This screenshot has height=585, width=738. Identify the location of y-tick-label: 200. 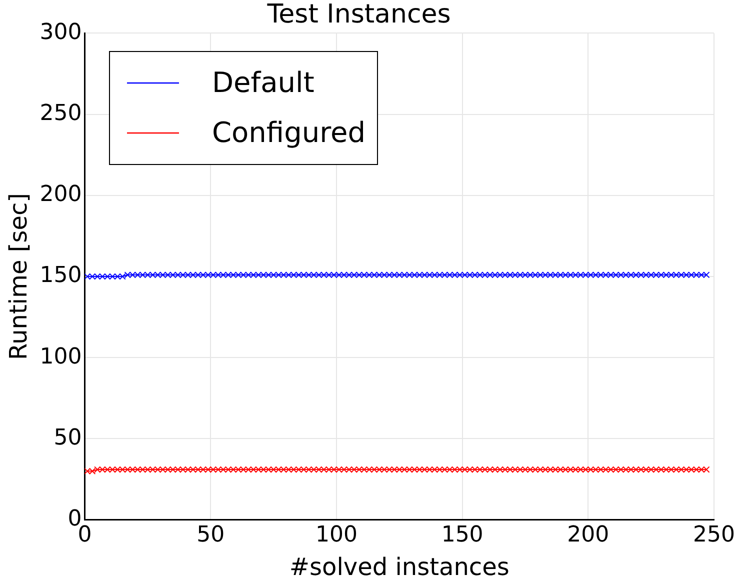
(61, 195).